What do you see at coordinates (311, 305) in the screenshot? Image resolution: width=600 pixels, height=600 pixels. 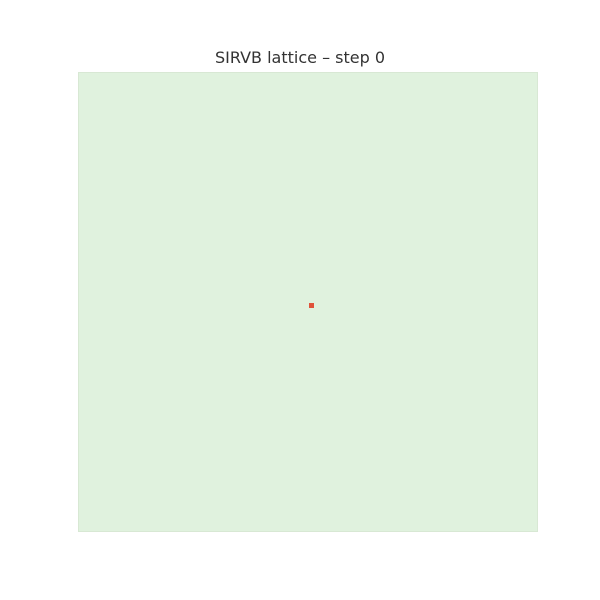 I see `infected-cell` at bounding box center [311, 305].